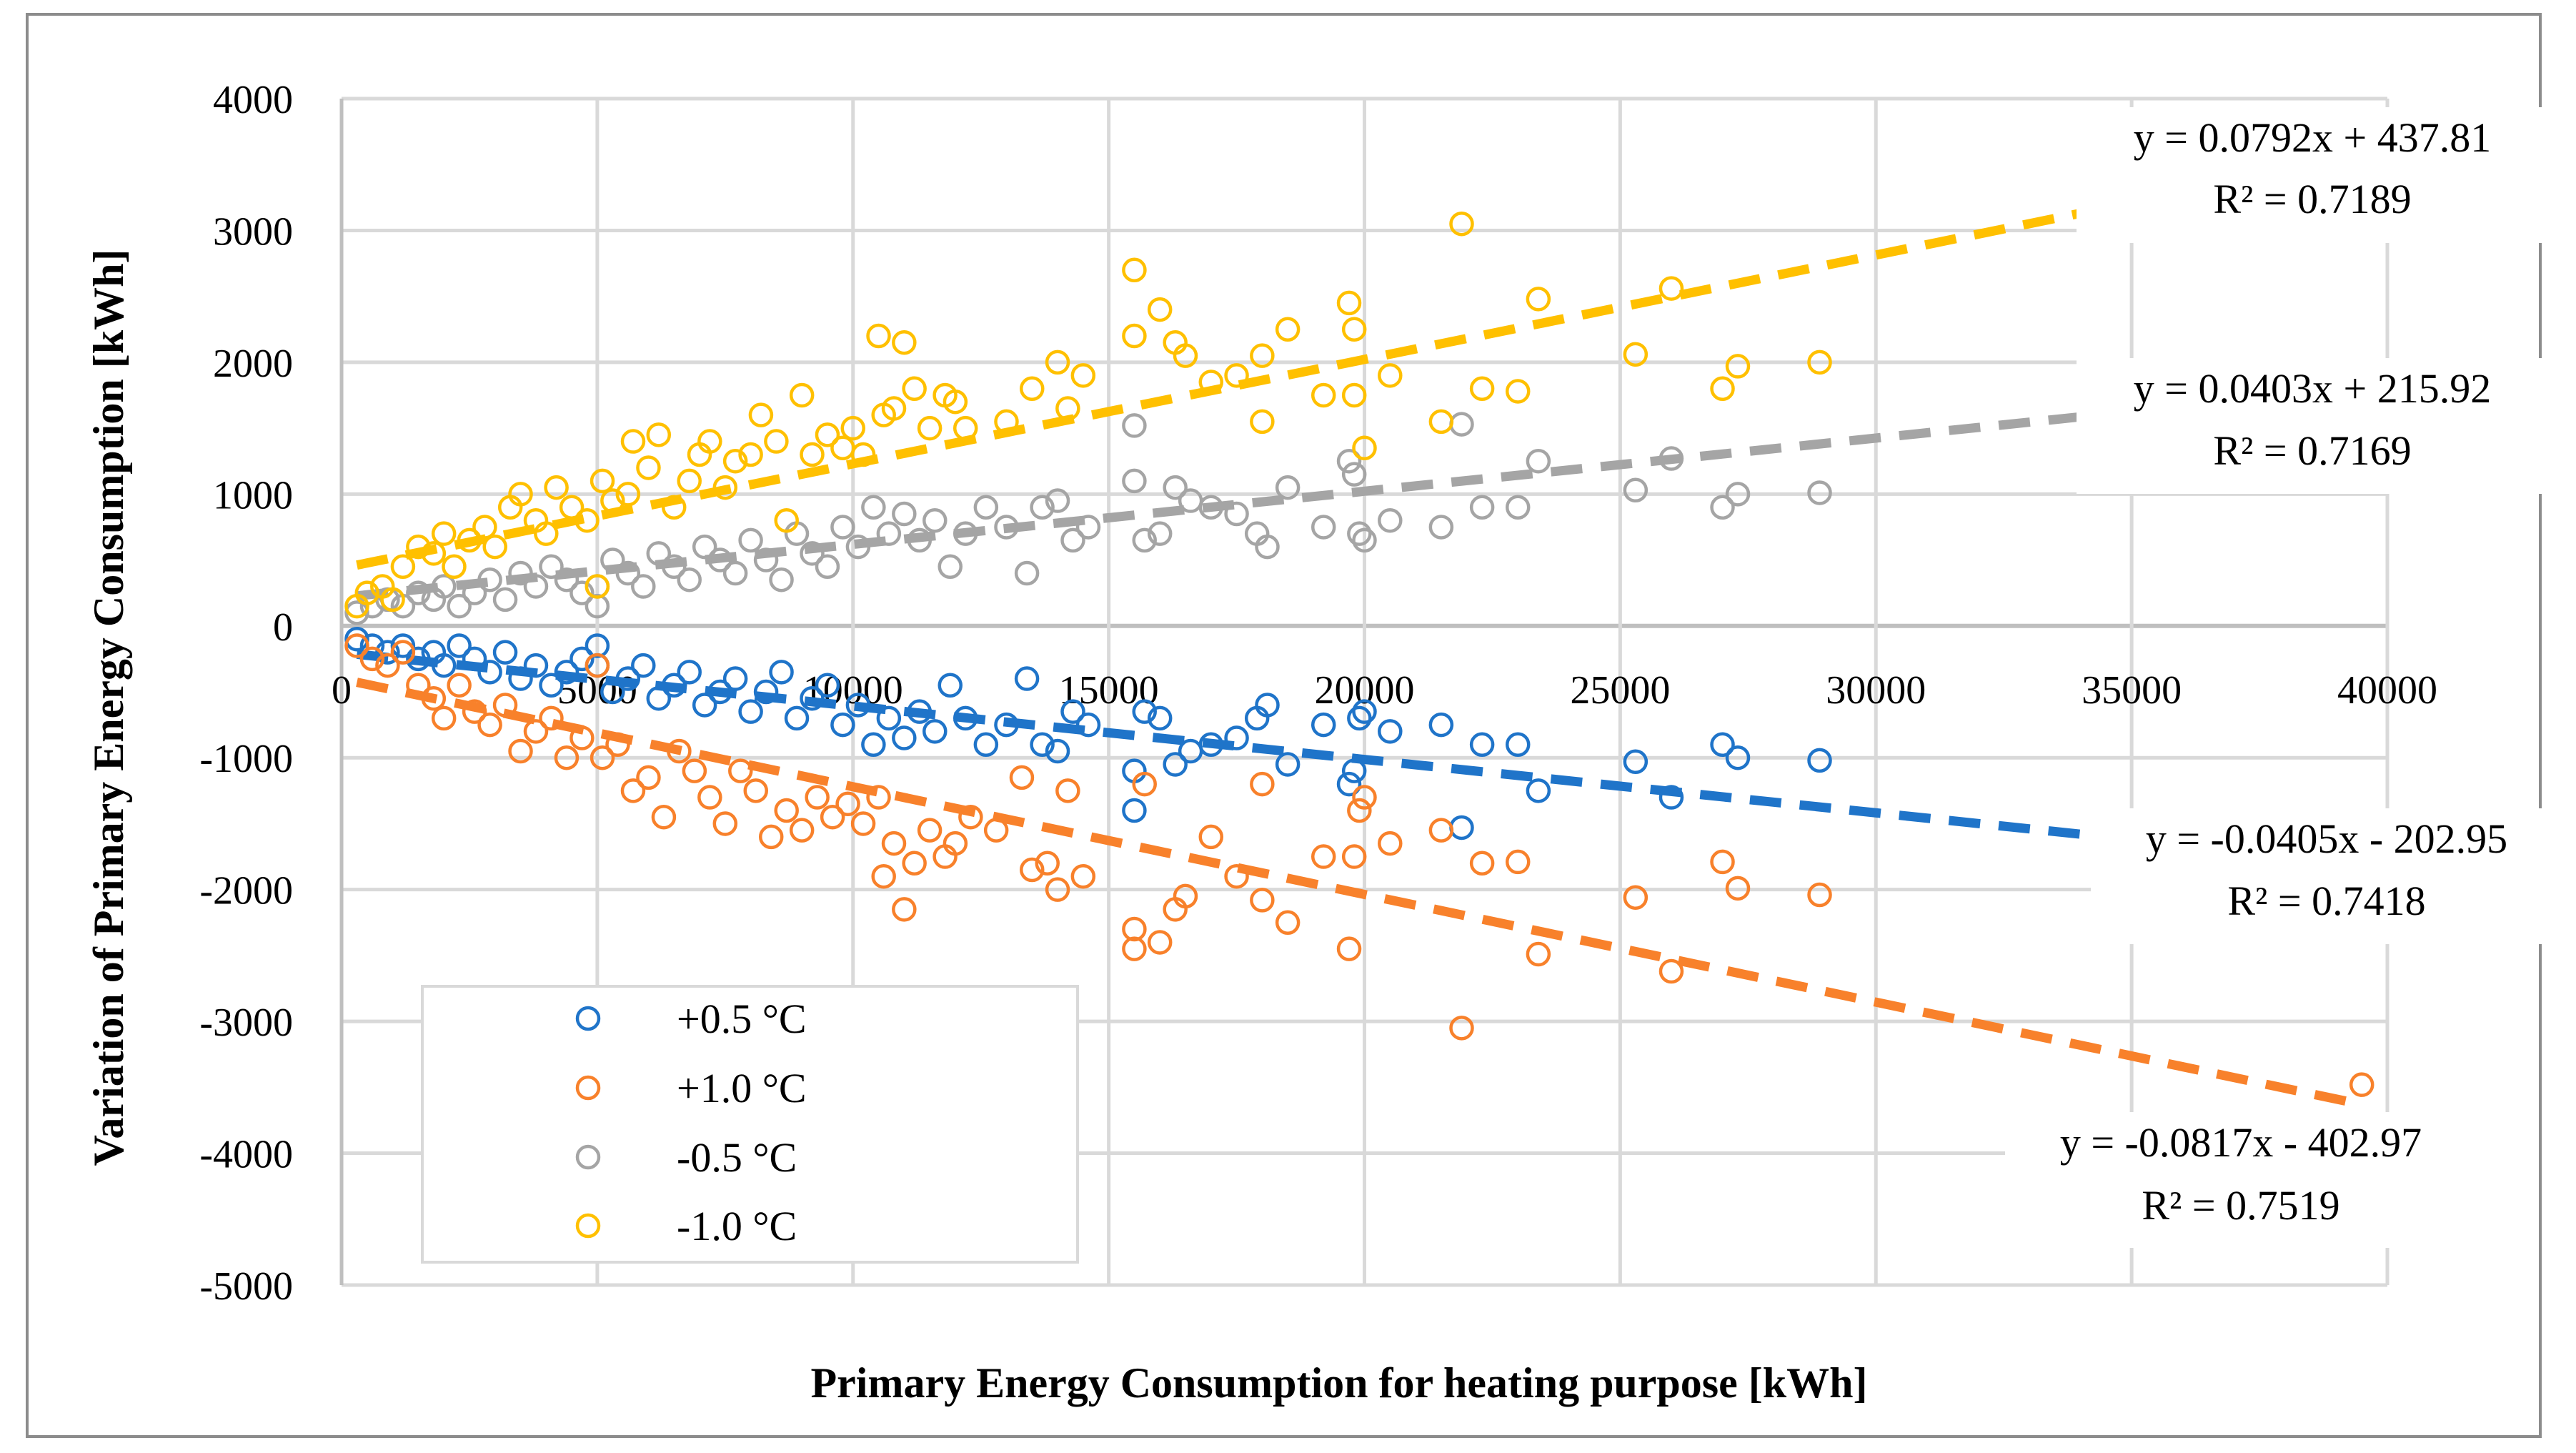  I want to click on y-tick-label: -2000, so click(246, 891).